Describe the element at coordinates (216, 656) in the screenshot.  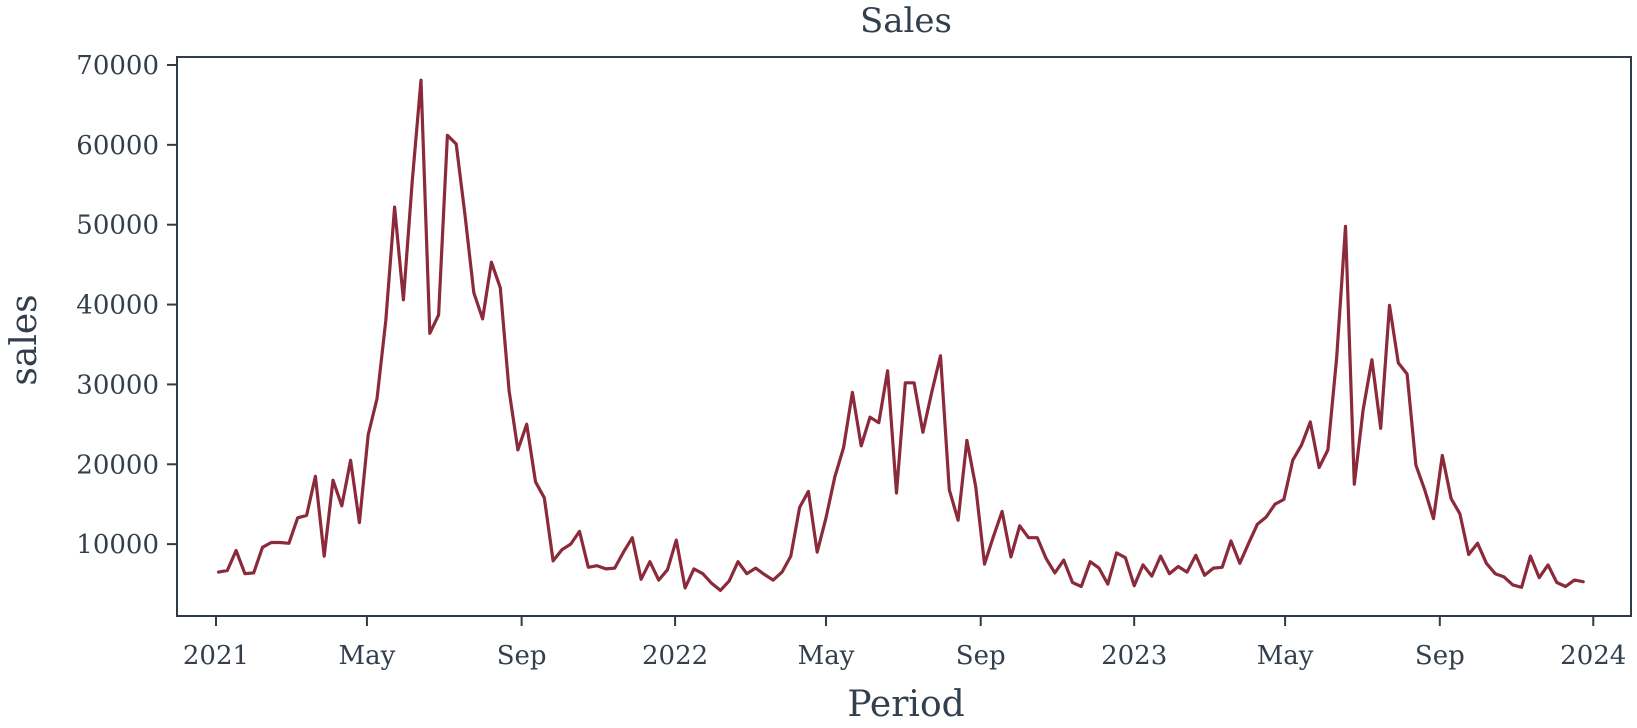
I see `x-tick-label: 2021` at that location.